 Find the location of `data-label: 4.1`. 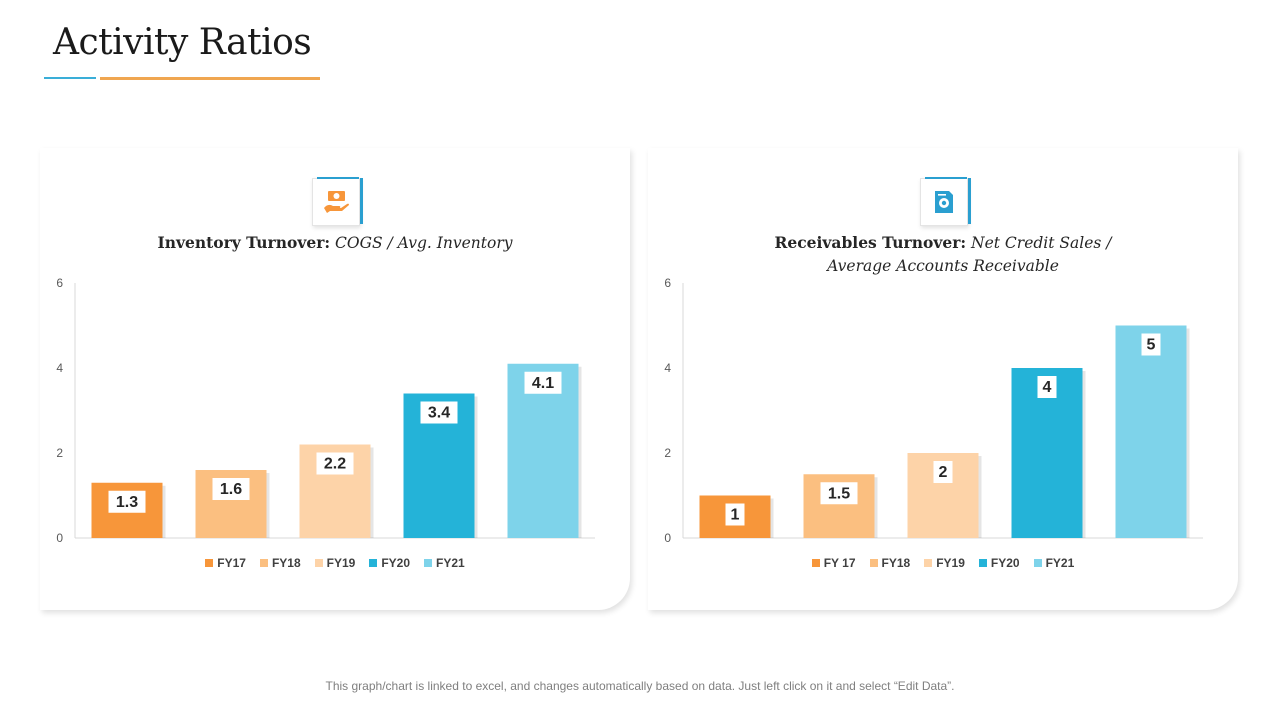

data-label: 4.1 is located at coordinates (543, 383).